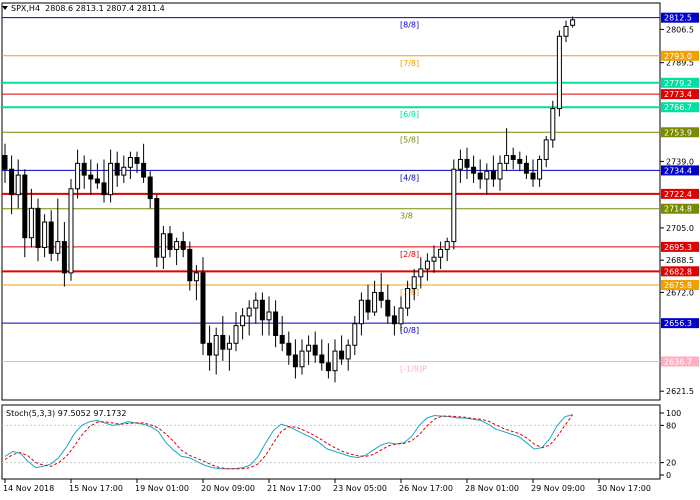 Image resolution: width=700 pixels, height=500 pixels. I want to click on price-axis-label: 2806.5, so click(680, 29).